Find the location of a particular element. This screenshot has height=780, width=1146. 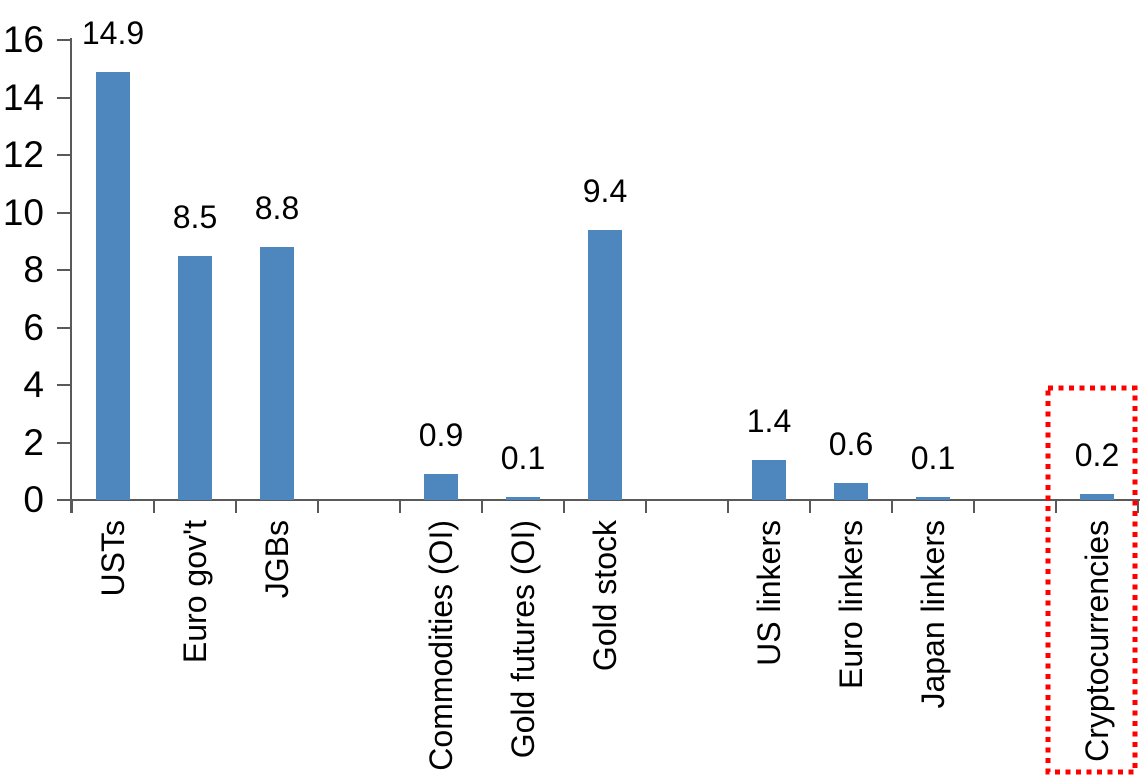

bar-value-label: 14.9 is located at coordinates (113, 33).